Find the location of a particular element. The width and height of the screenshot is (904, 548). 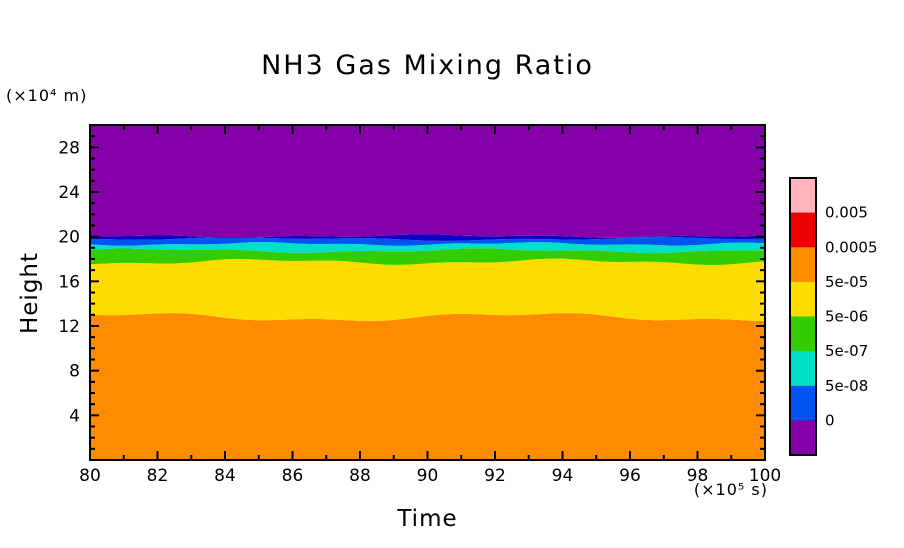

x-tick-label: 98 is located at coordinates (698, 476).